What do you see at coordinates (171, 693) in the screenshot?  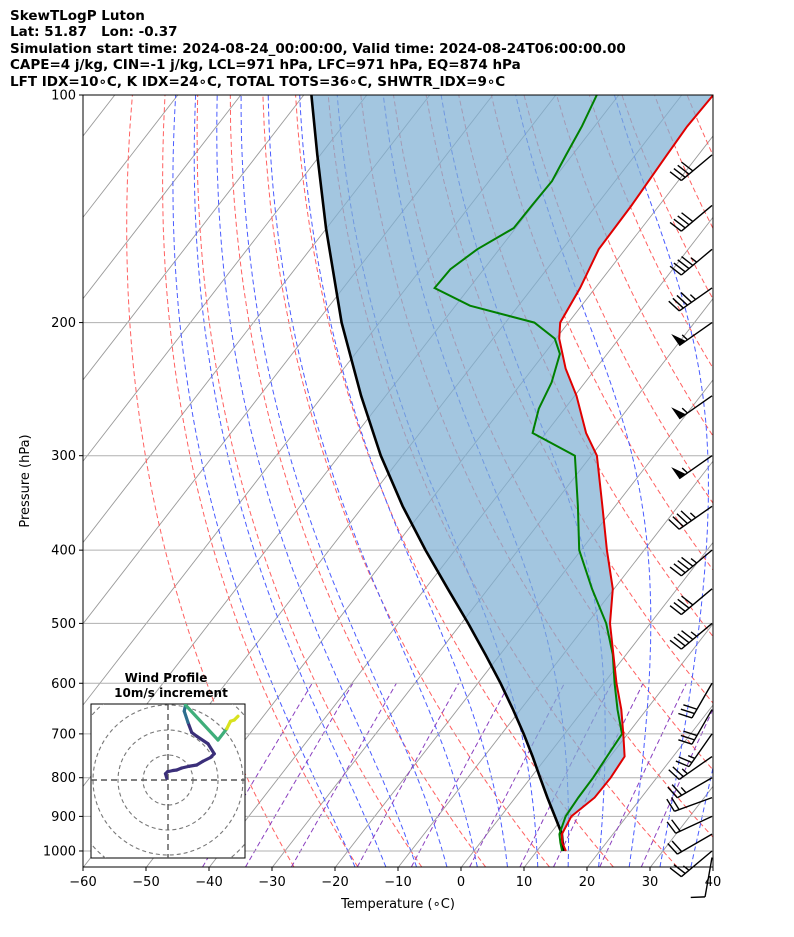 I see `hodograph-subtitle: 10m/s increment` at bounding box center [171, 693].